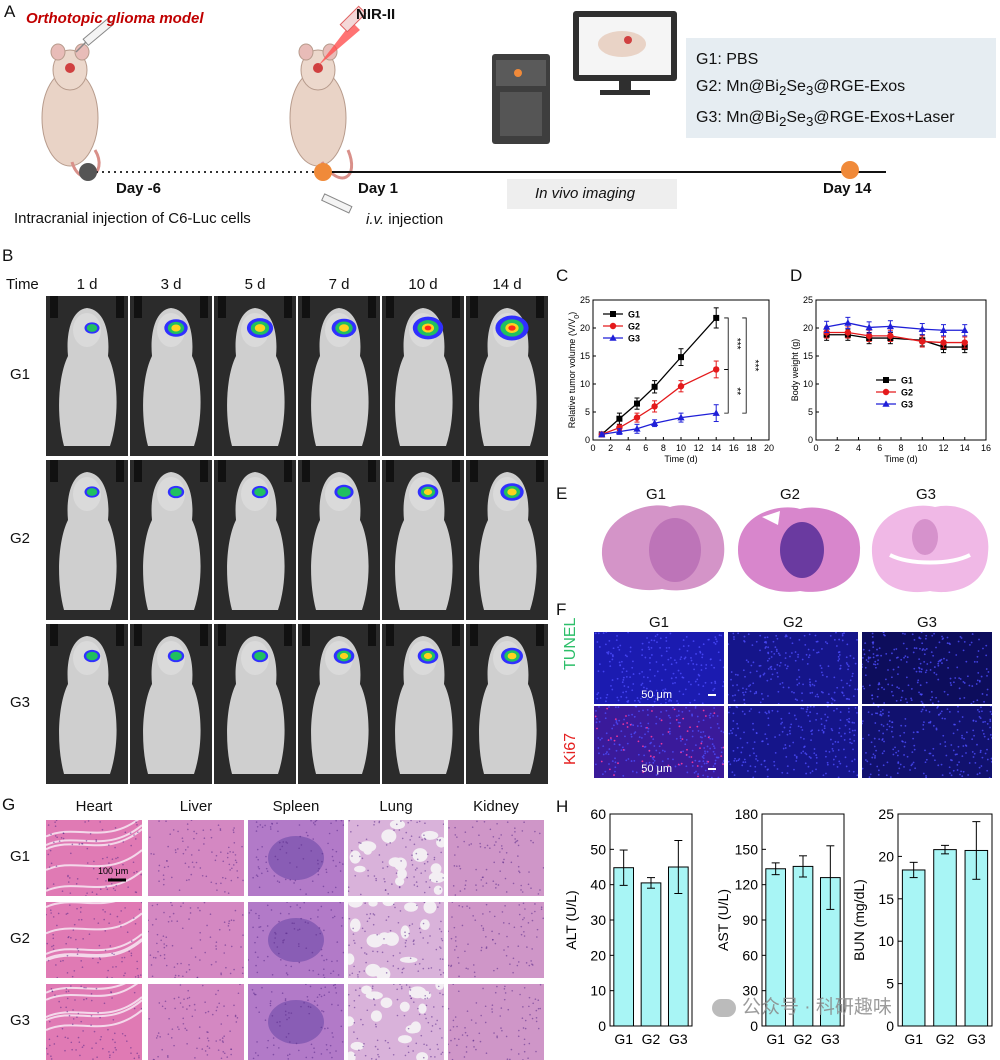 This screenshot has height=1060, width=1000. What do you see at coordinates (659, 424) in the screenshot?
I see `series-line-G3` at bounding box center [659, 424].